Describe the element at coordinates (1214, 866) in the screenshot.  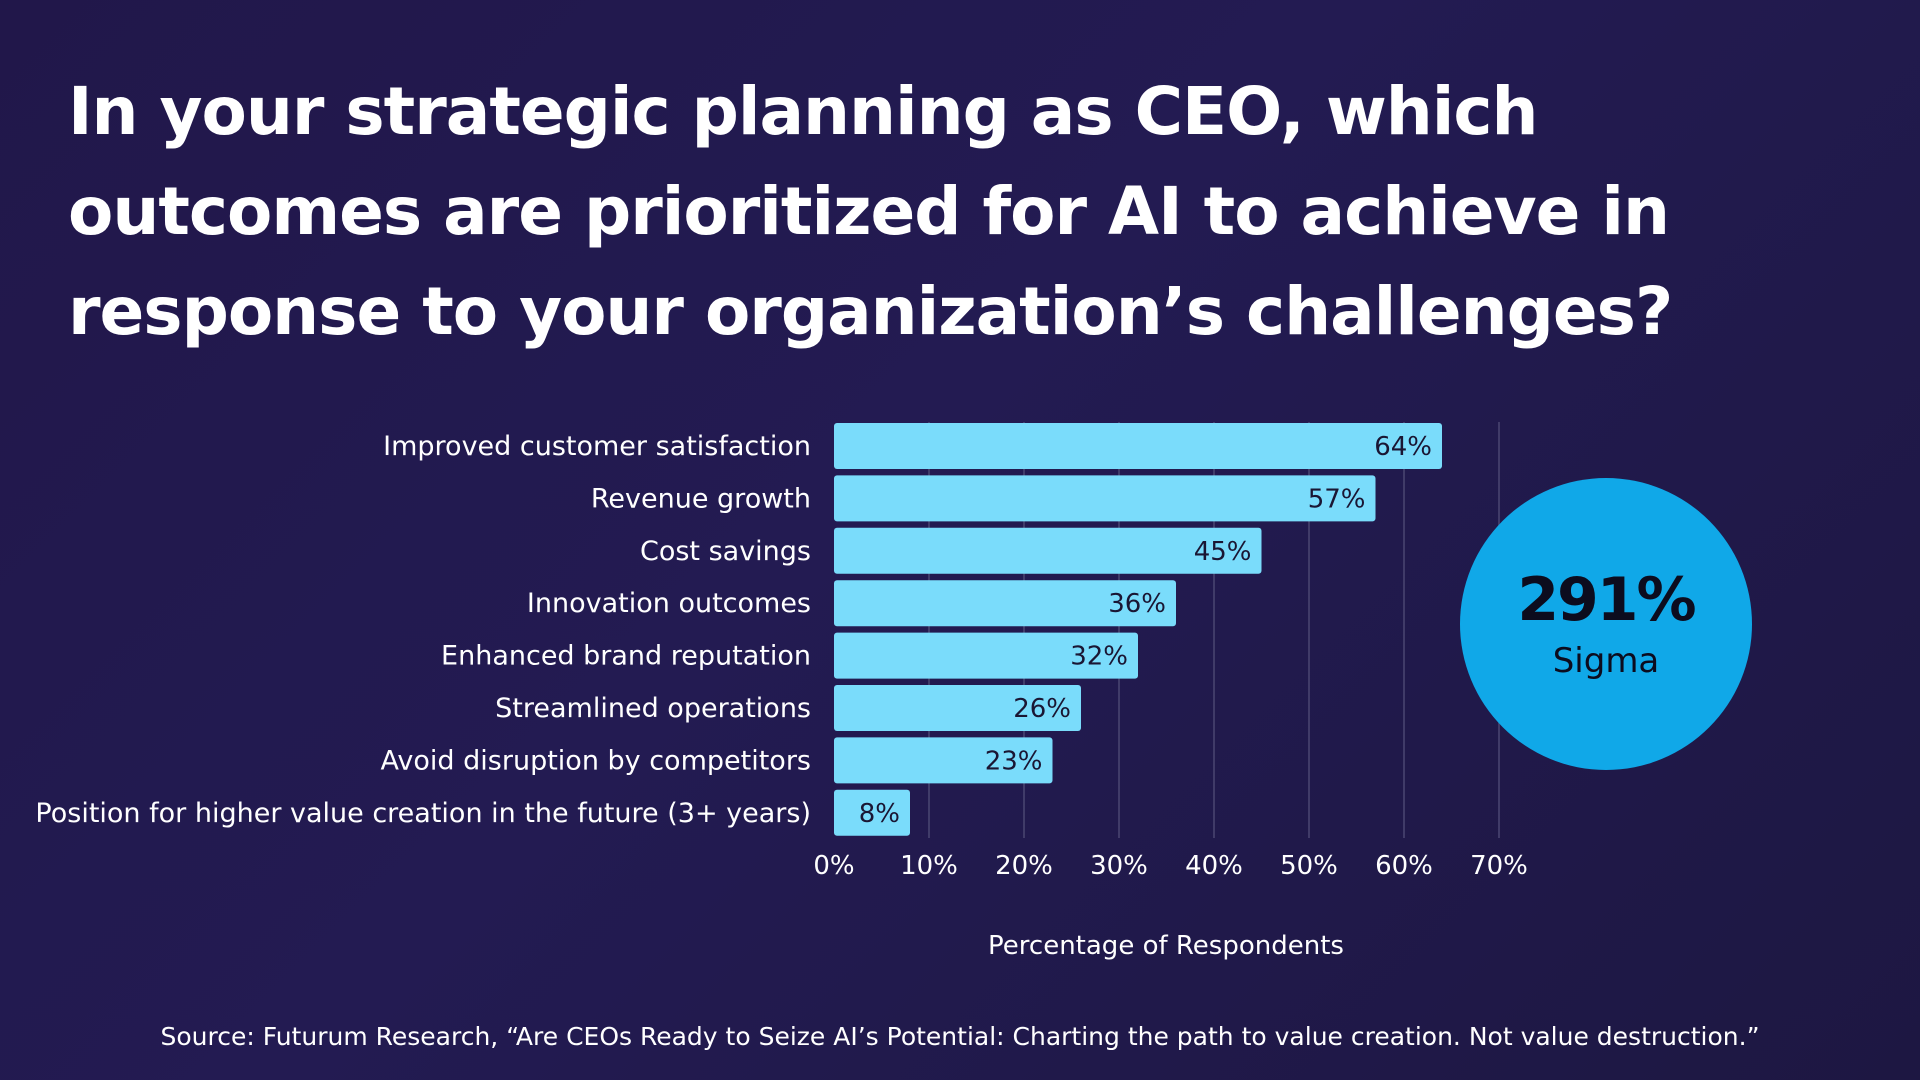
I see `x-tick-label: 40%` at that location.